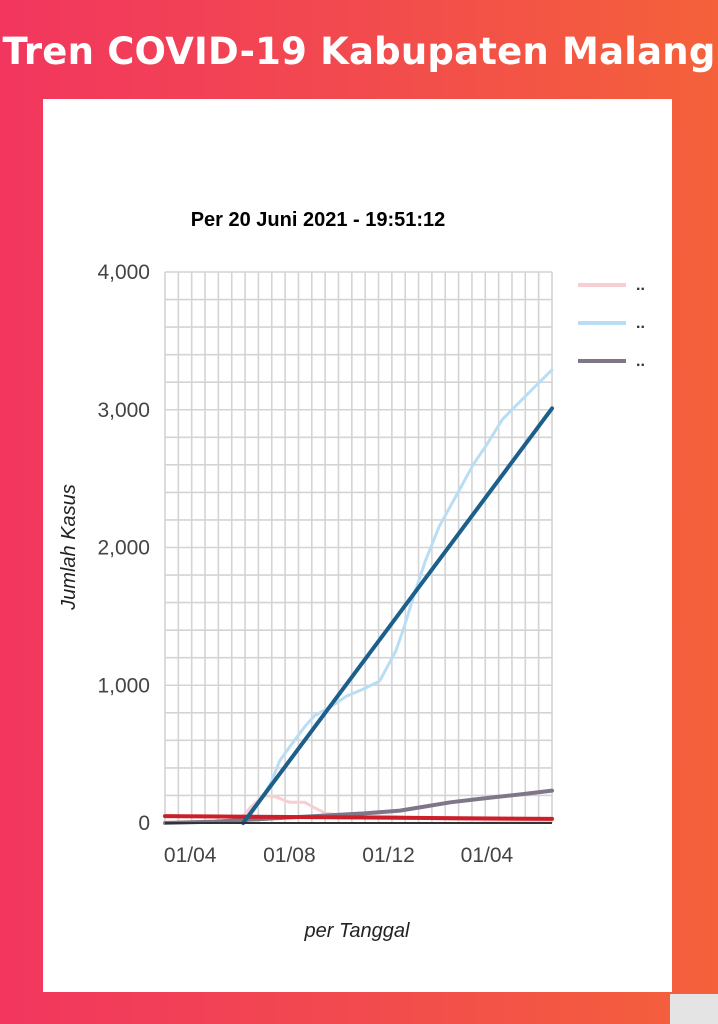 The image size is (718, 1024). I want to click on x-tick-label: 01/08, so click(289, 855).